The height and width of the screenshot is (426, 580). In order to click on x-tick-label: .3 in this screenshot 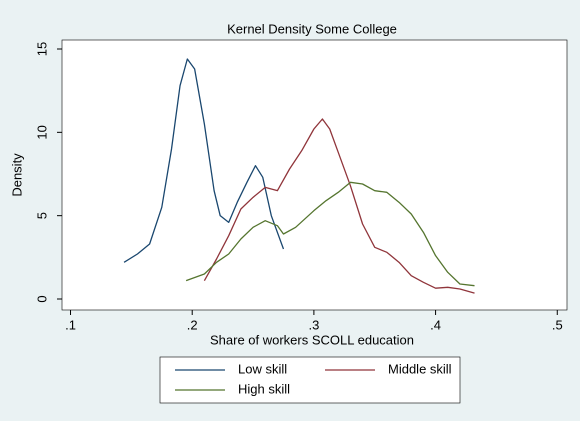, I will do `click(313, 324)`.